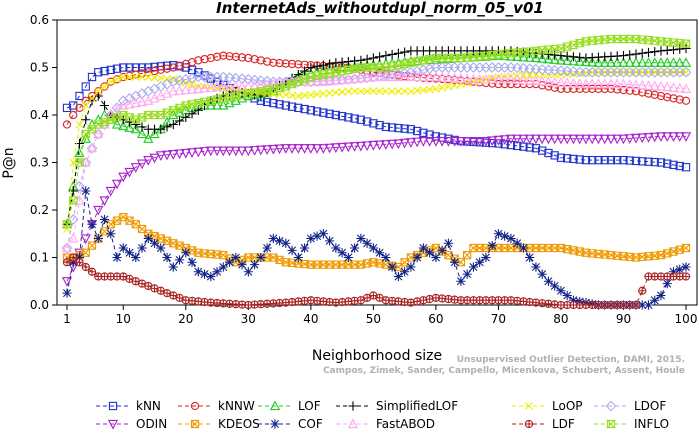 The width and height of the screenshot is (699, 434). Describe the element at coordinates (310, 319) in the screenshot. I see `x-tick-label: 40` at that location.